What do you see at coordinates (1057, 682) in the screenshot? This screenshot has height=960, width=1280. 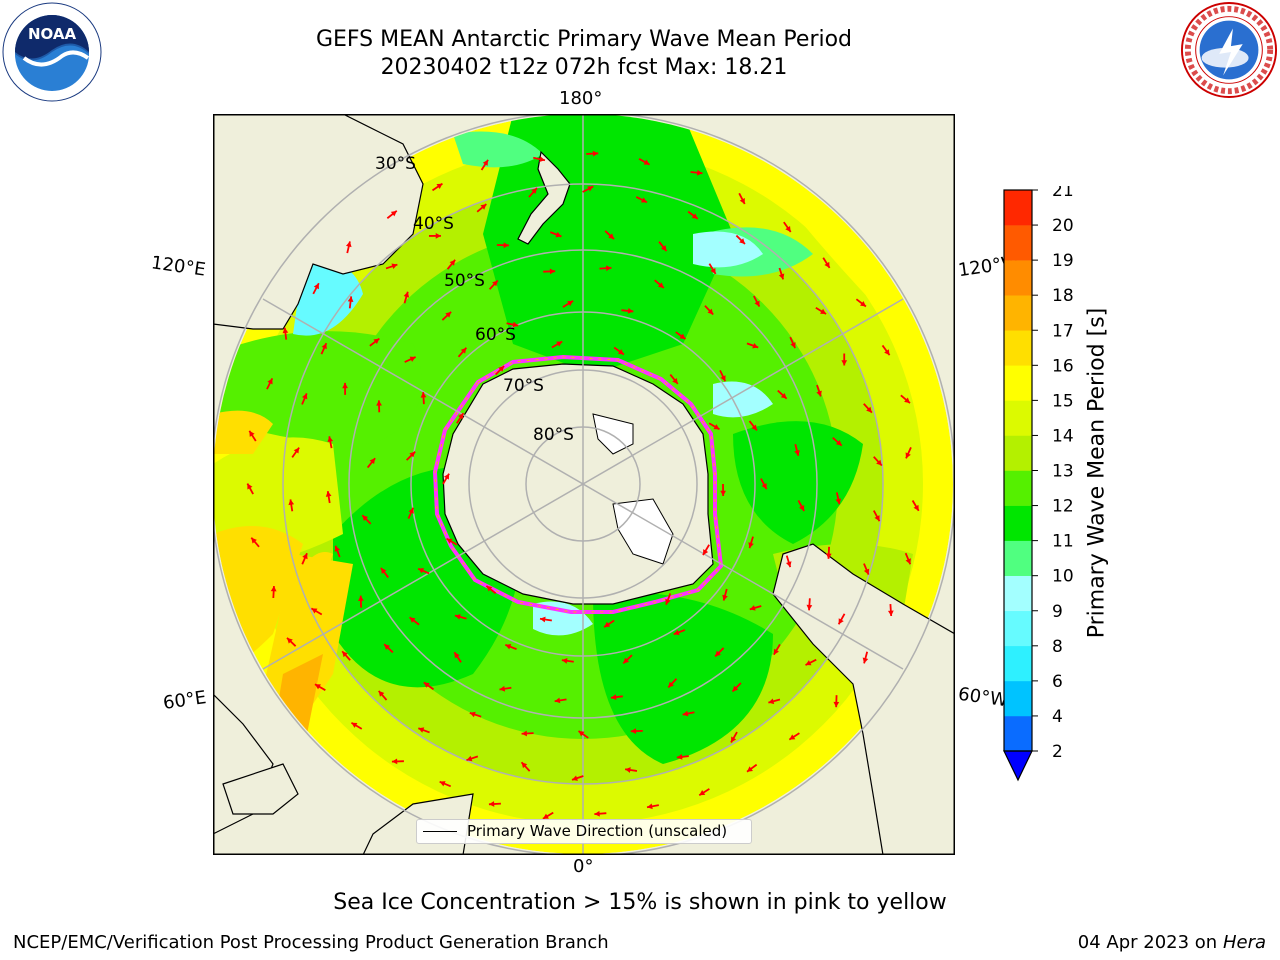 I see `colorbar-tick-label: 6` at bounding box center [1057, 682].